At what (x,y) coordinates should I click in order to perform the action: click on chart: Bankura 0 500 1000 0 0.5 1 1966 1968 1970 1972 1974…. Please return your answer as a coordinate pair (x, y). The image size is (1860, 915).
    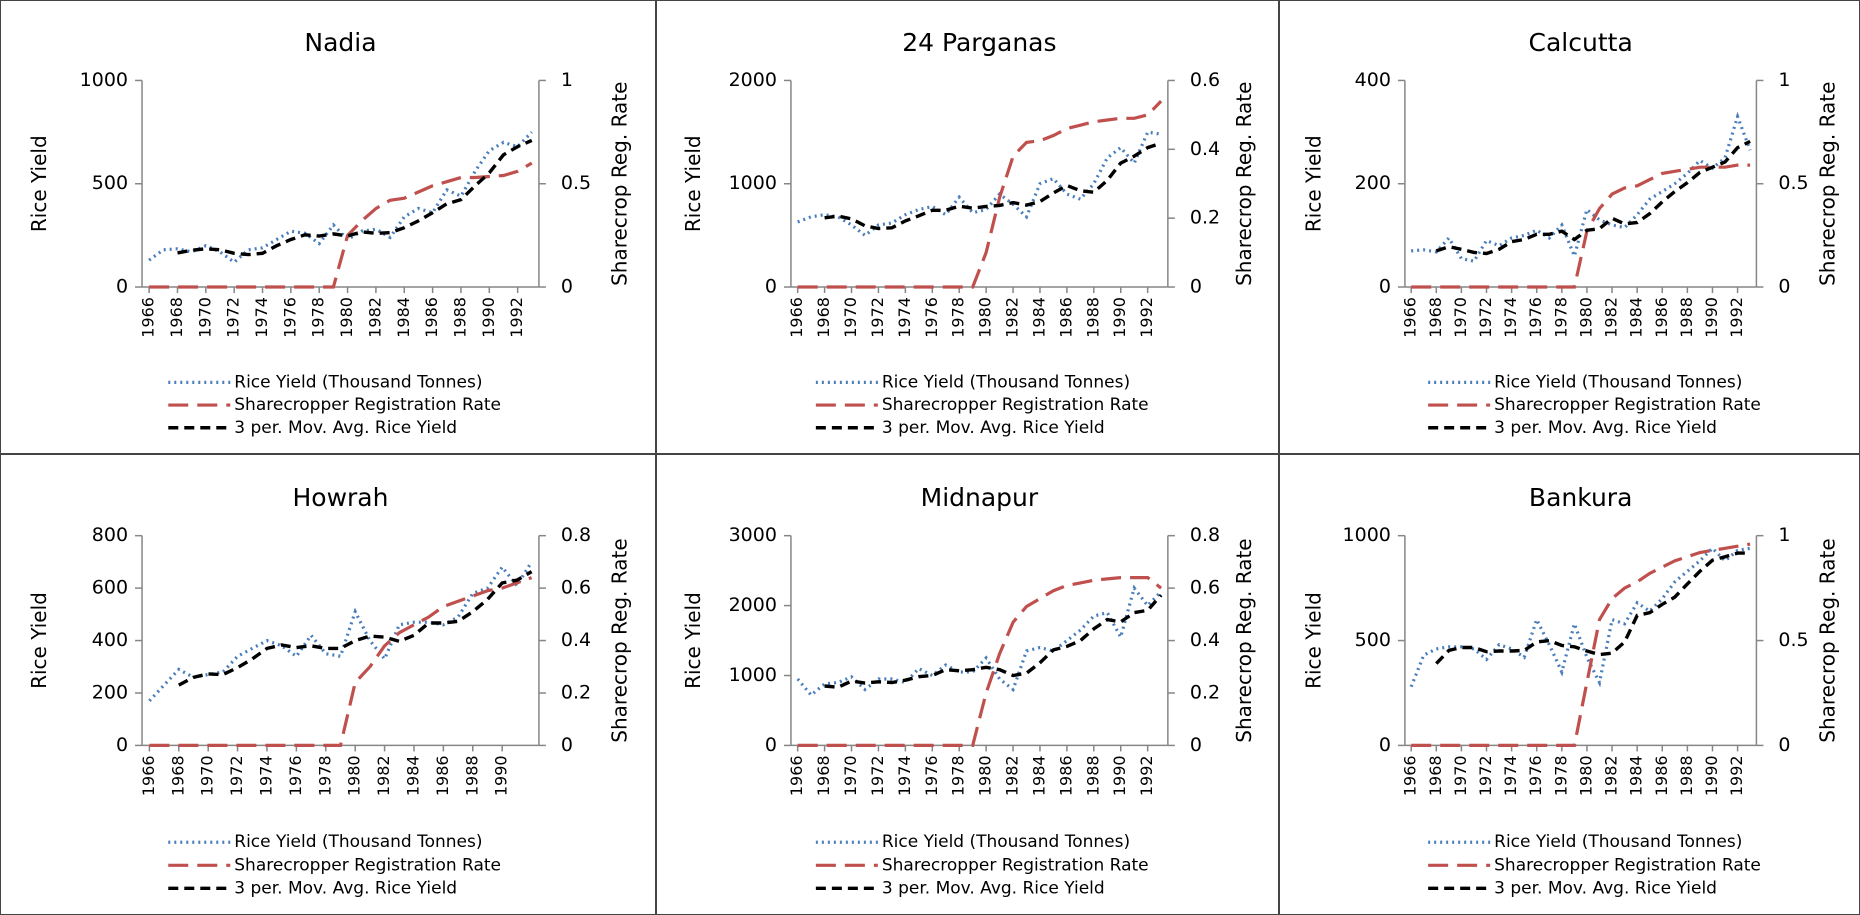
    Looking at the image, I should click on (1570, 691).